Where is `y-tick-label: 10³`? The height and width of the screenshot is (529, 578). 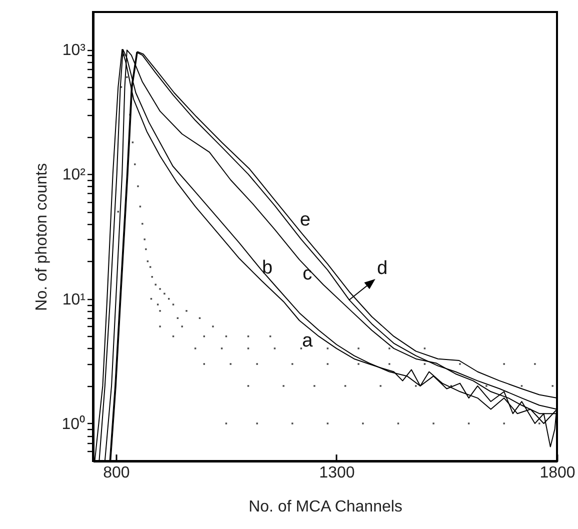 y-tick-label: 10³ is located at coordinates (74, 51).